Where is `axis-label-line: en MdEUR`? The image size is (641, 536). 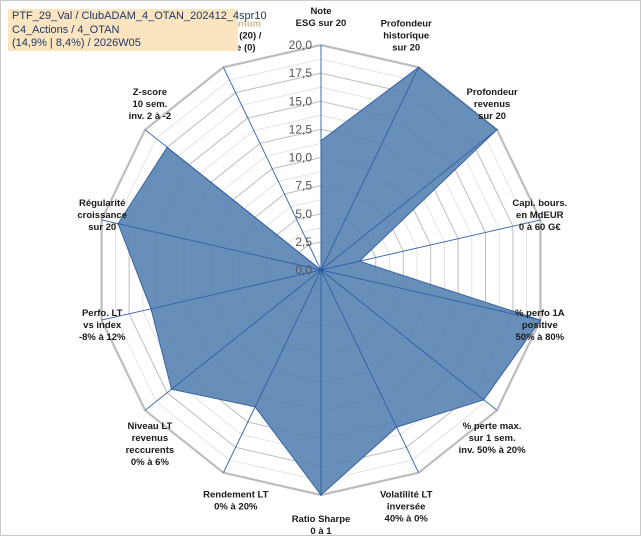
axis-label-line: en MdEUR is located at coordinates (540, 215).